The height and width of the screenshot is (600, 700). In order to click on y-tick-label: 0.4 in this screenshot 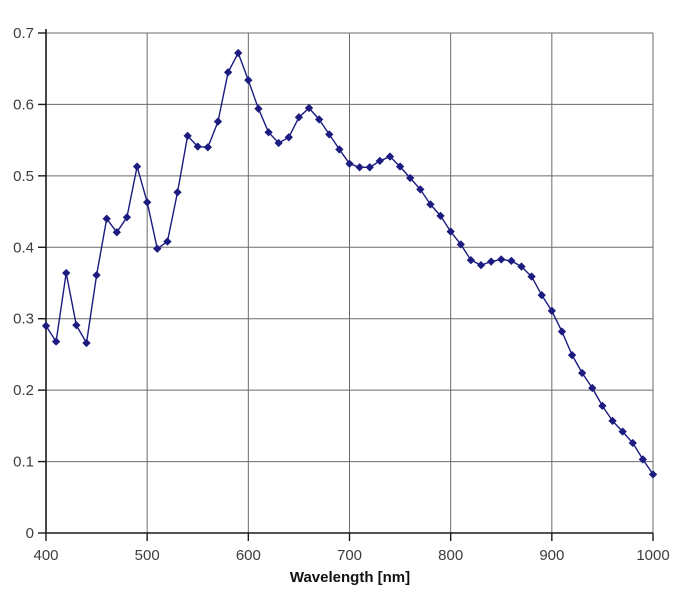, I will do `click(23, 247)`.